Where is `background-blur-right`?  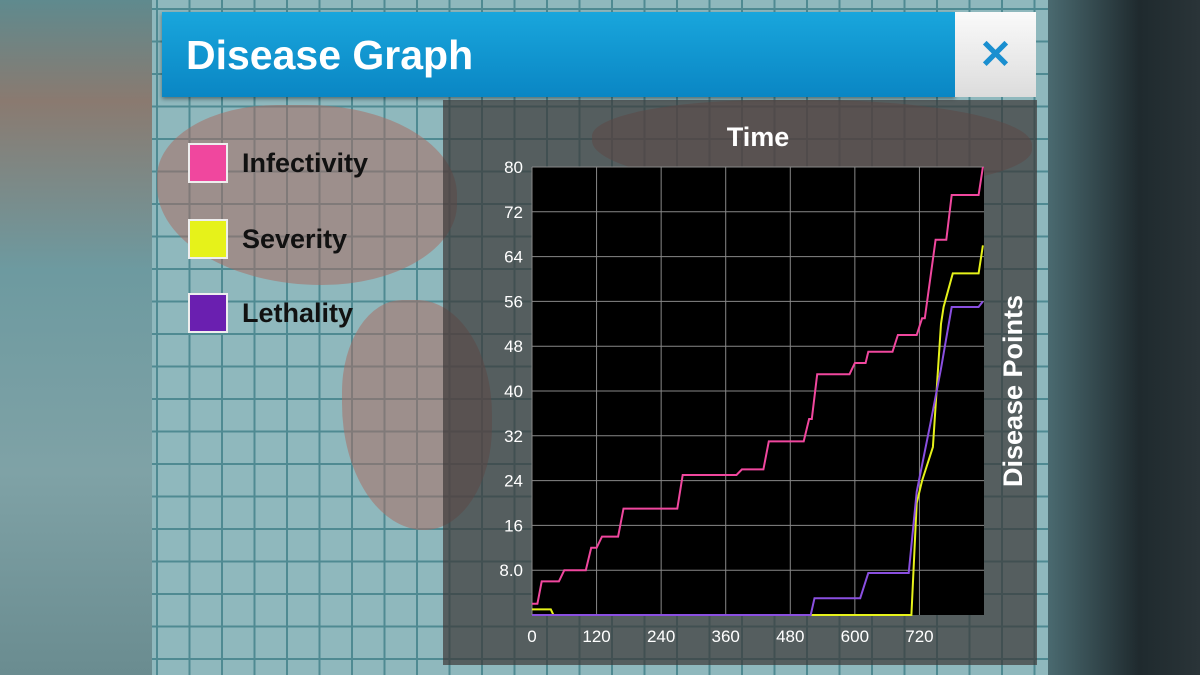
background-blur-right is located at coordinates (1124, 337).